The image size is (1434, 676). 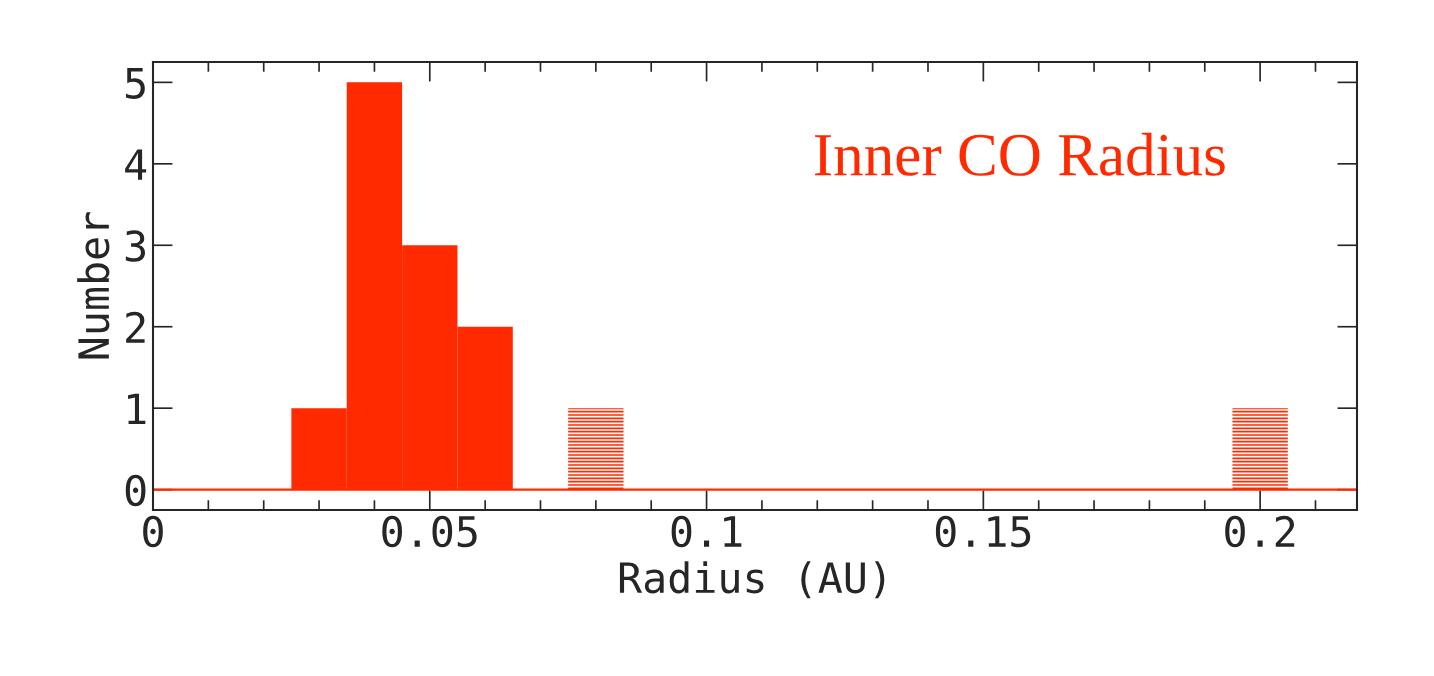 What do you see at coordinates (429, 531) in the screenshot?
I see `x-tick-label: 0.05` at bounding box center [429, 531].